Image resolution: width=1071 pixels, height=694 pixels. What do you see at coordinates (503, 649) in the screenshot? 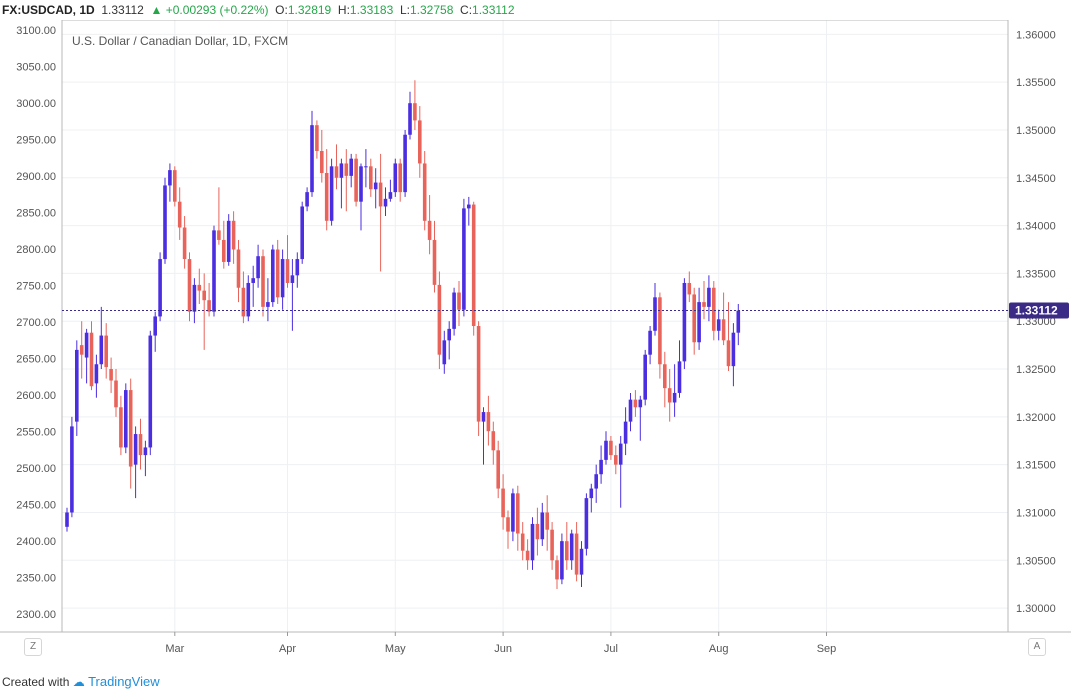
I see `time-tick-label: Jun` at bounding box center [503, 649].